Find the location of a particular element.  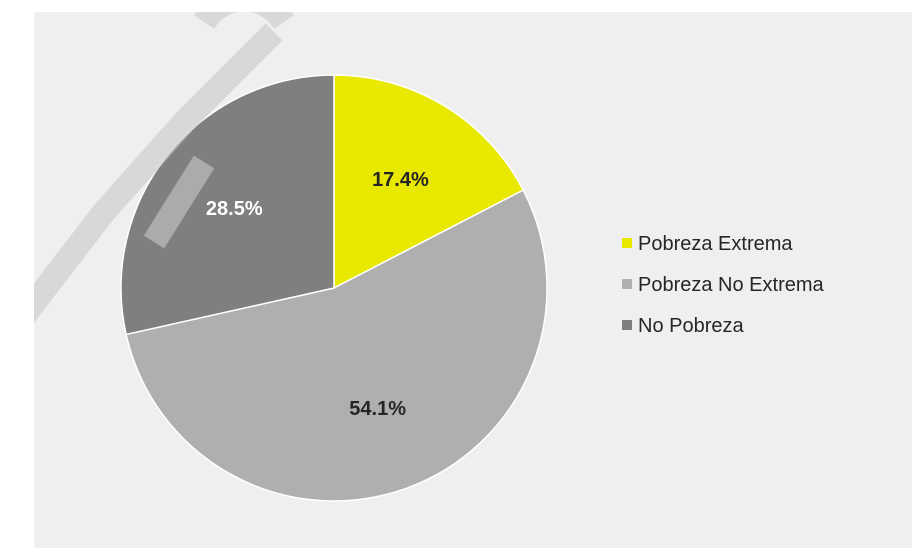

legend-item-pobreza-extrema: Pobreza Extrema is located at coordinates (707, 244).